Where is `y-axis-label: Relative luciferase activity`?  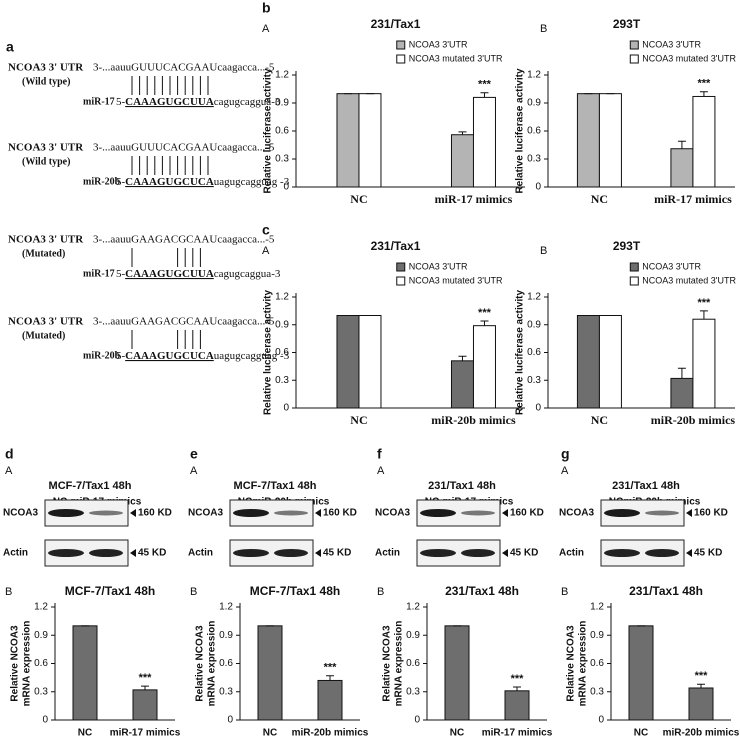 y-axis-label: Relative luciferase activity is located at coordinates (520, 353).